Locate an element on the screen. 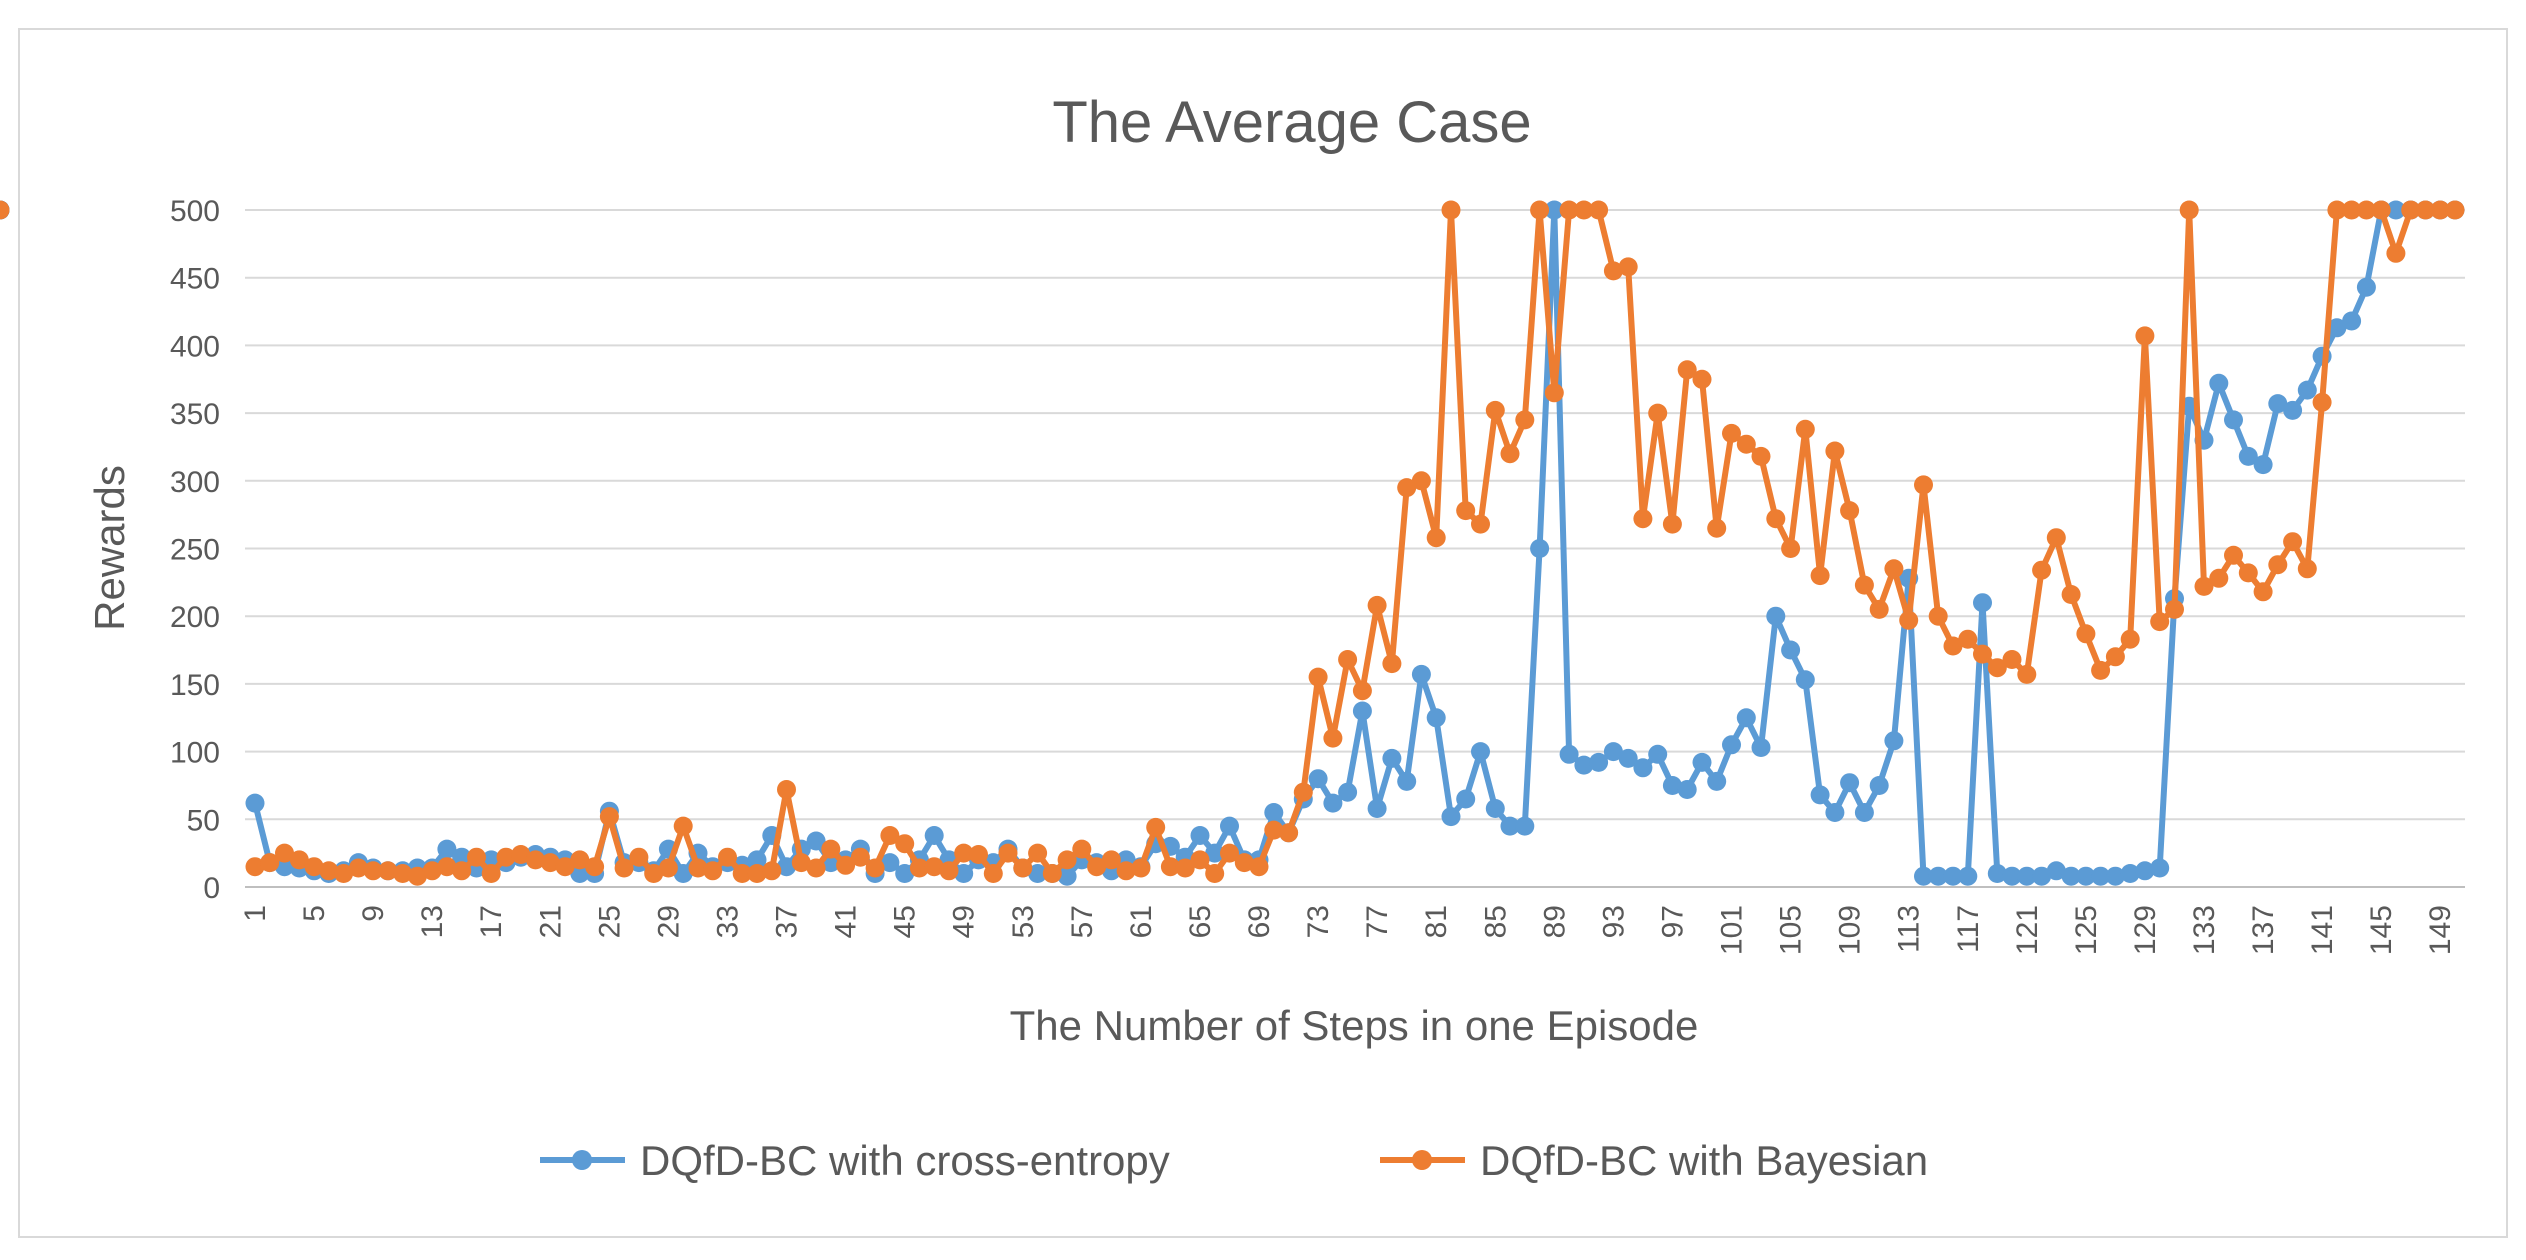 This screenshot has height=1260, width=2526. x-tick-label: 5 is located at coordinates (314, 913).